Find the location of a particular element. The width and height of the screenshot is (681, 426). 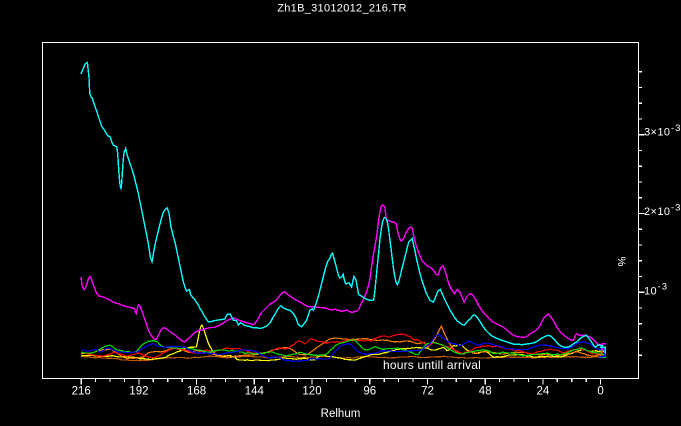

svg-text: 0 is located at coordinates (600, 392).